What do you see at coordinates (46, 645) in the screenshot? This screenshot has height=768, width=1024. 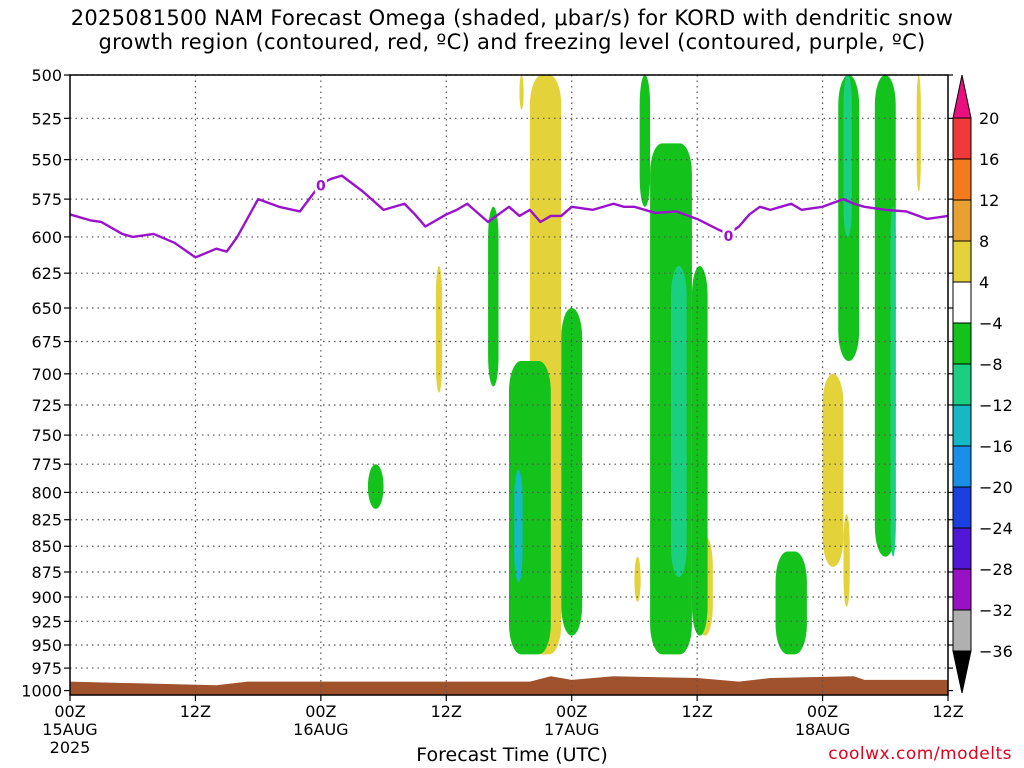 I see `y-tick-label: 950` at bounding box center [46, 645].